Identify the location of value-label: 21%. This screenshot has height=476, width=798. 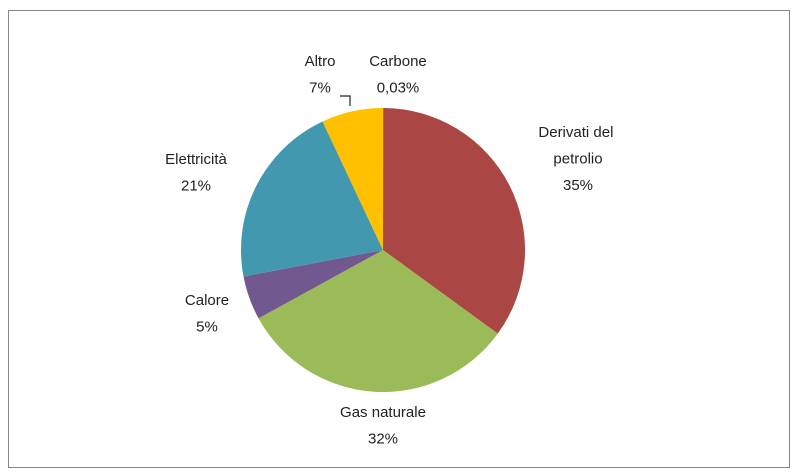
(196, 185).